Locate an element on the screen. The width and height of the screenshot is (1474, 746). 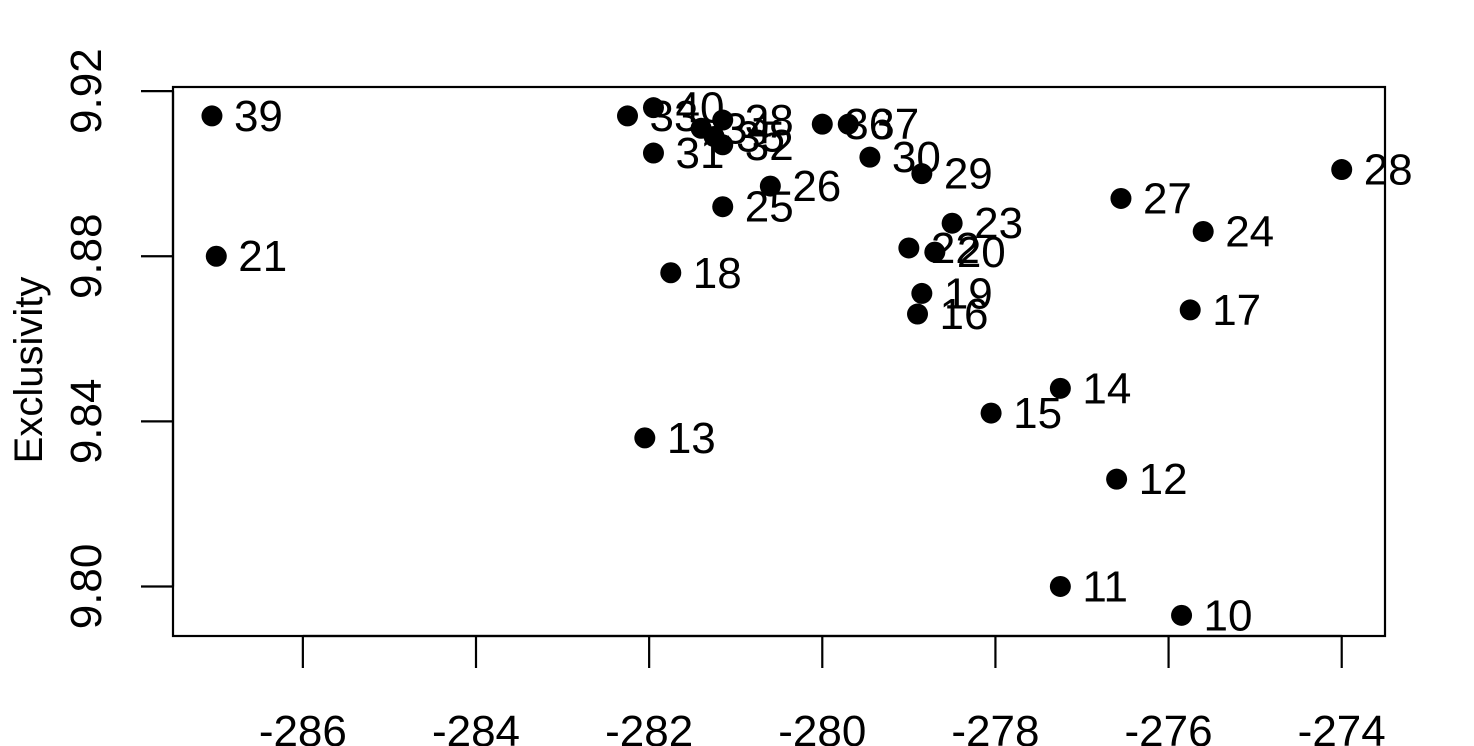
point-label: 18 is located at coordinates (717, 273).